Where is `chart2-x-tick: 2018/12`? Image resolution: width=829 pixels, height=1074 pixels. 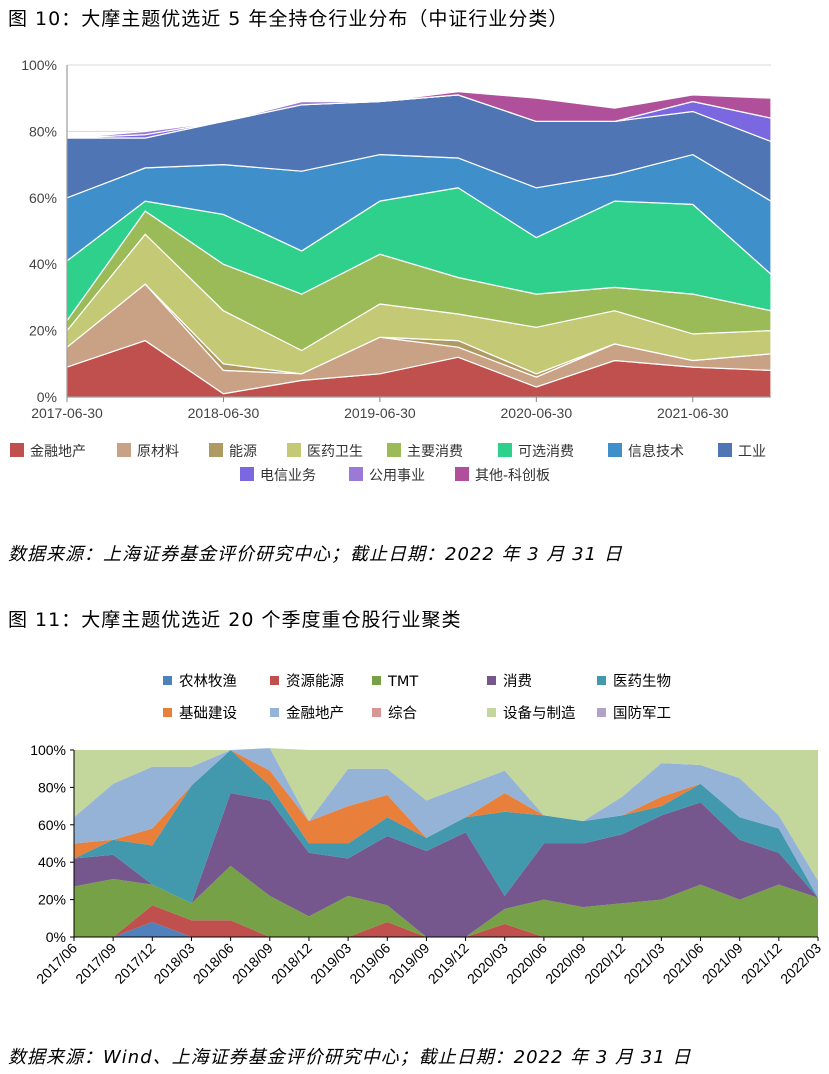 chart2-x-tick: 2018/12 is located at coordinates (291, 963).